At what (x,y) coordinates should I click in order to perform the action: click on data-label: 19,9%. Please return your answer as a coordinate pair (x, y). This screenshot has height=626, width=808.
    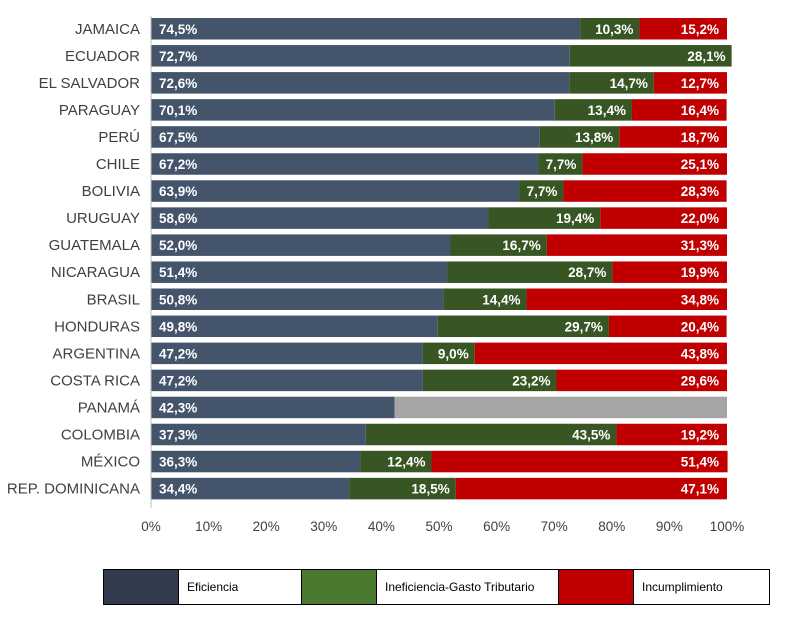
    Looking at the image, I should click on (700, 272).